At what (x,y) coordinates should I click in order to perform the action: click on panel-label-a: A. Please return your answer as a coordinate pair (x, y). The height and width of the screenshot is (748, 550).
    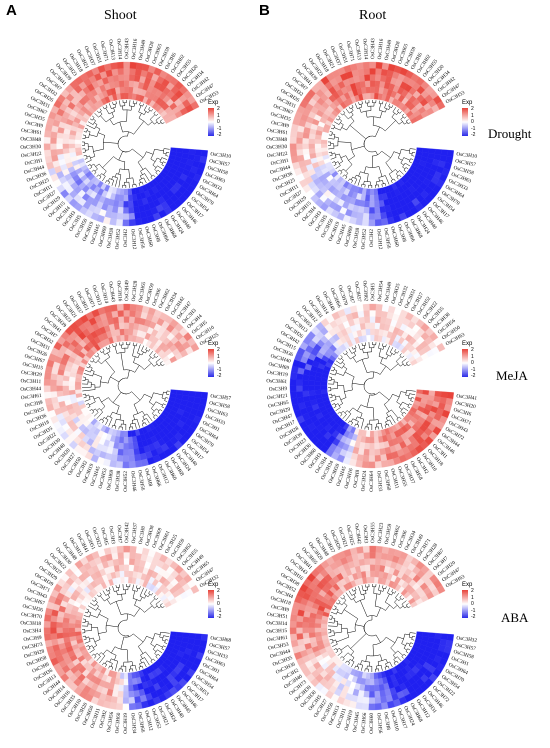
    Looking at the image, I should click on (11, 10).